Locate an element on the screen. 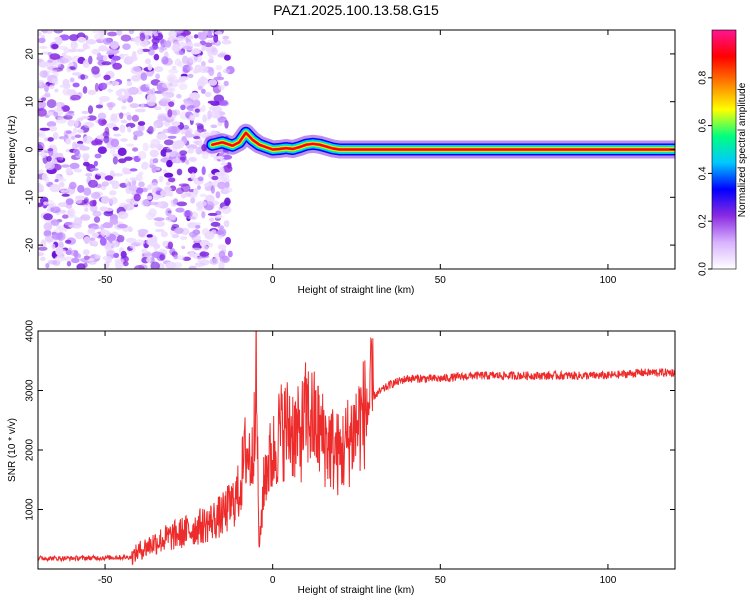 The image size is (750, 600). spectrogram-noise-field is located at coordinates (136, 149).